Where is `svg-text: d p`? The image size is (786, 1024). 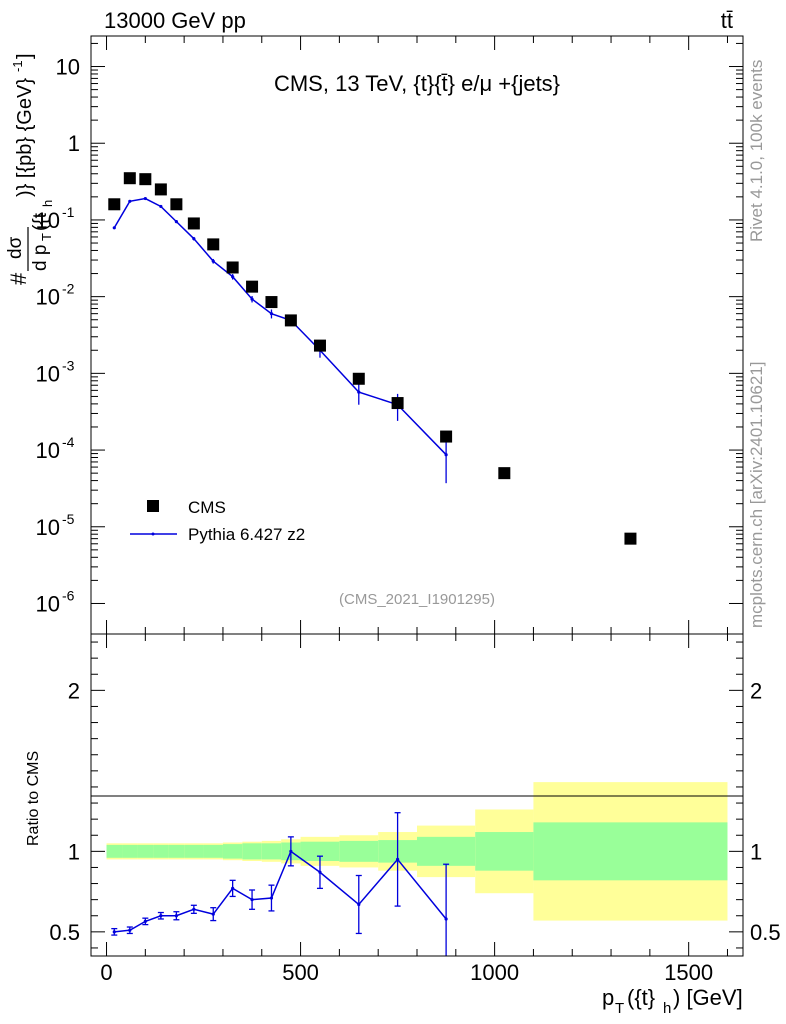
svg-text: d p is located at coordinates (40, 258).